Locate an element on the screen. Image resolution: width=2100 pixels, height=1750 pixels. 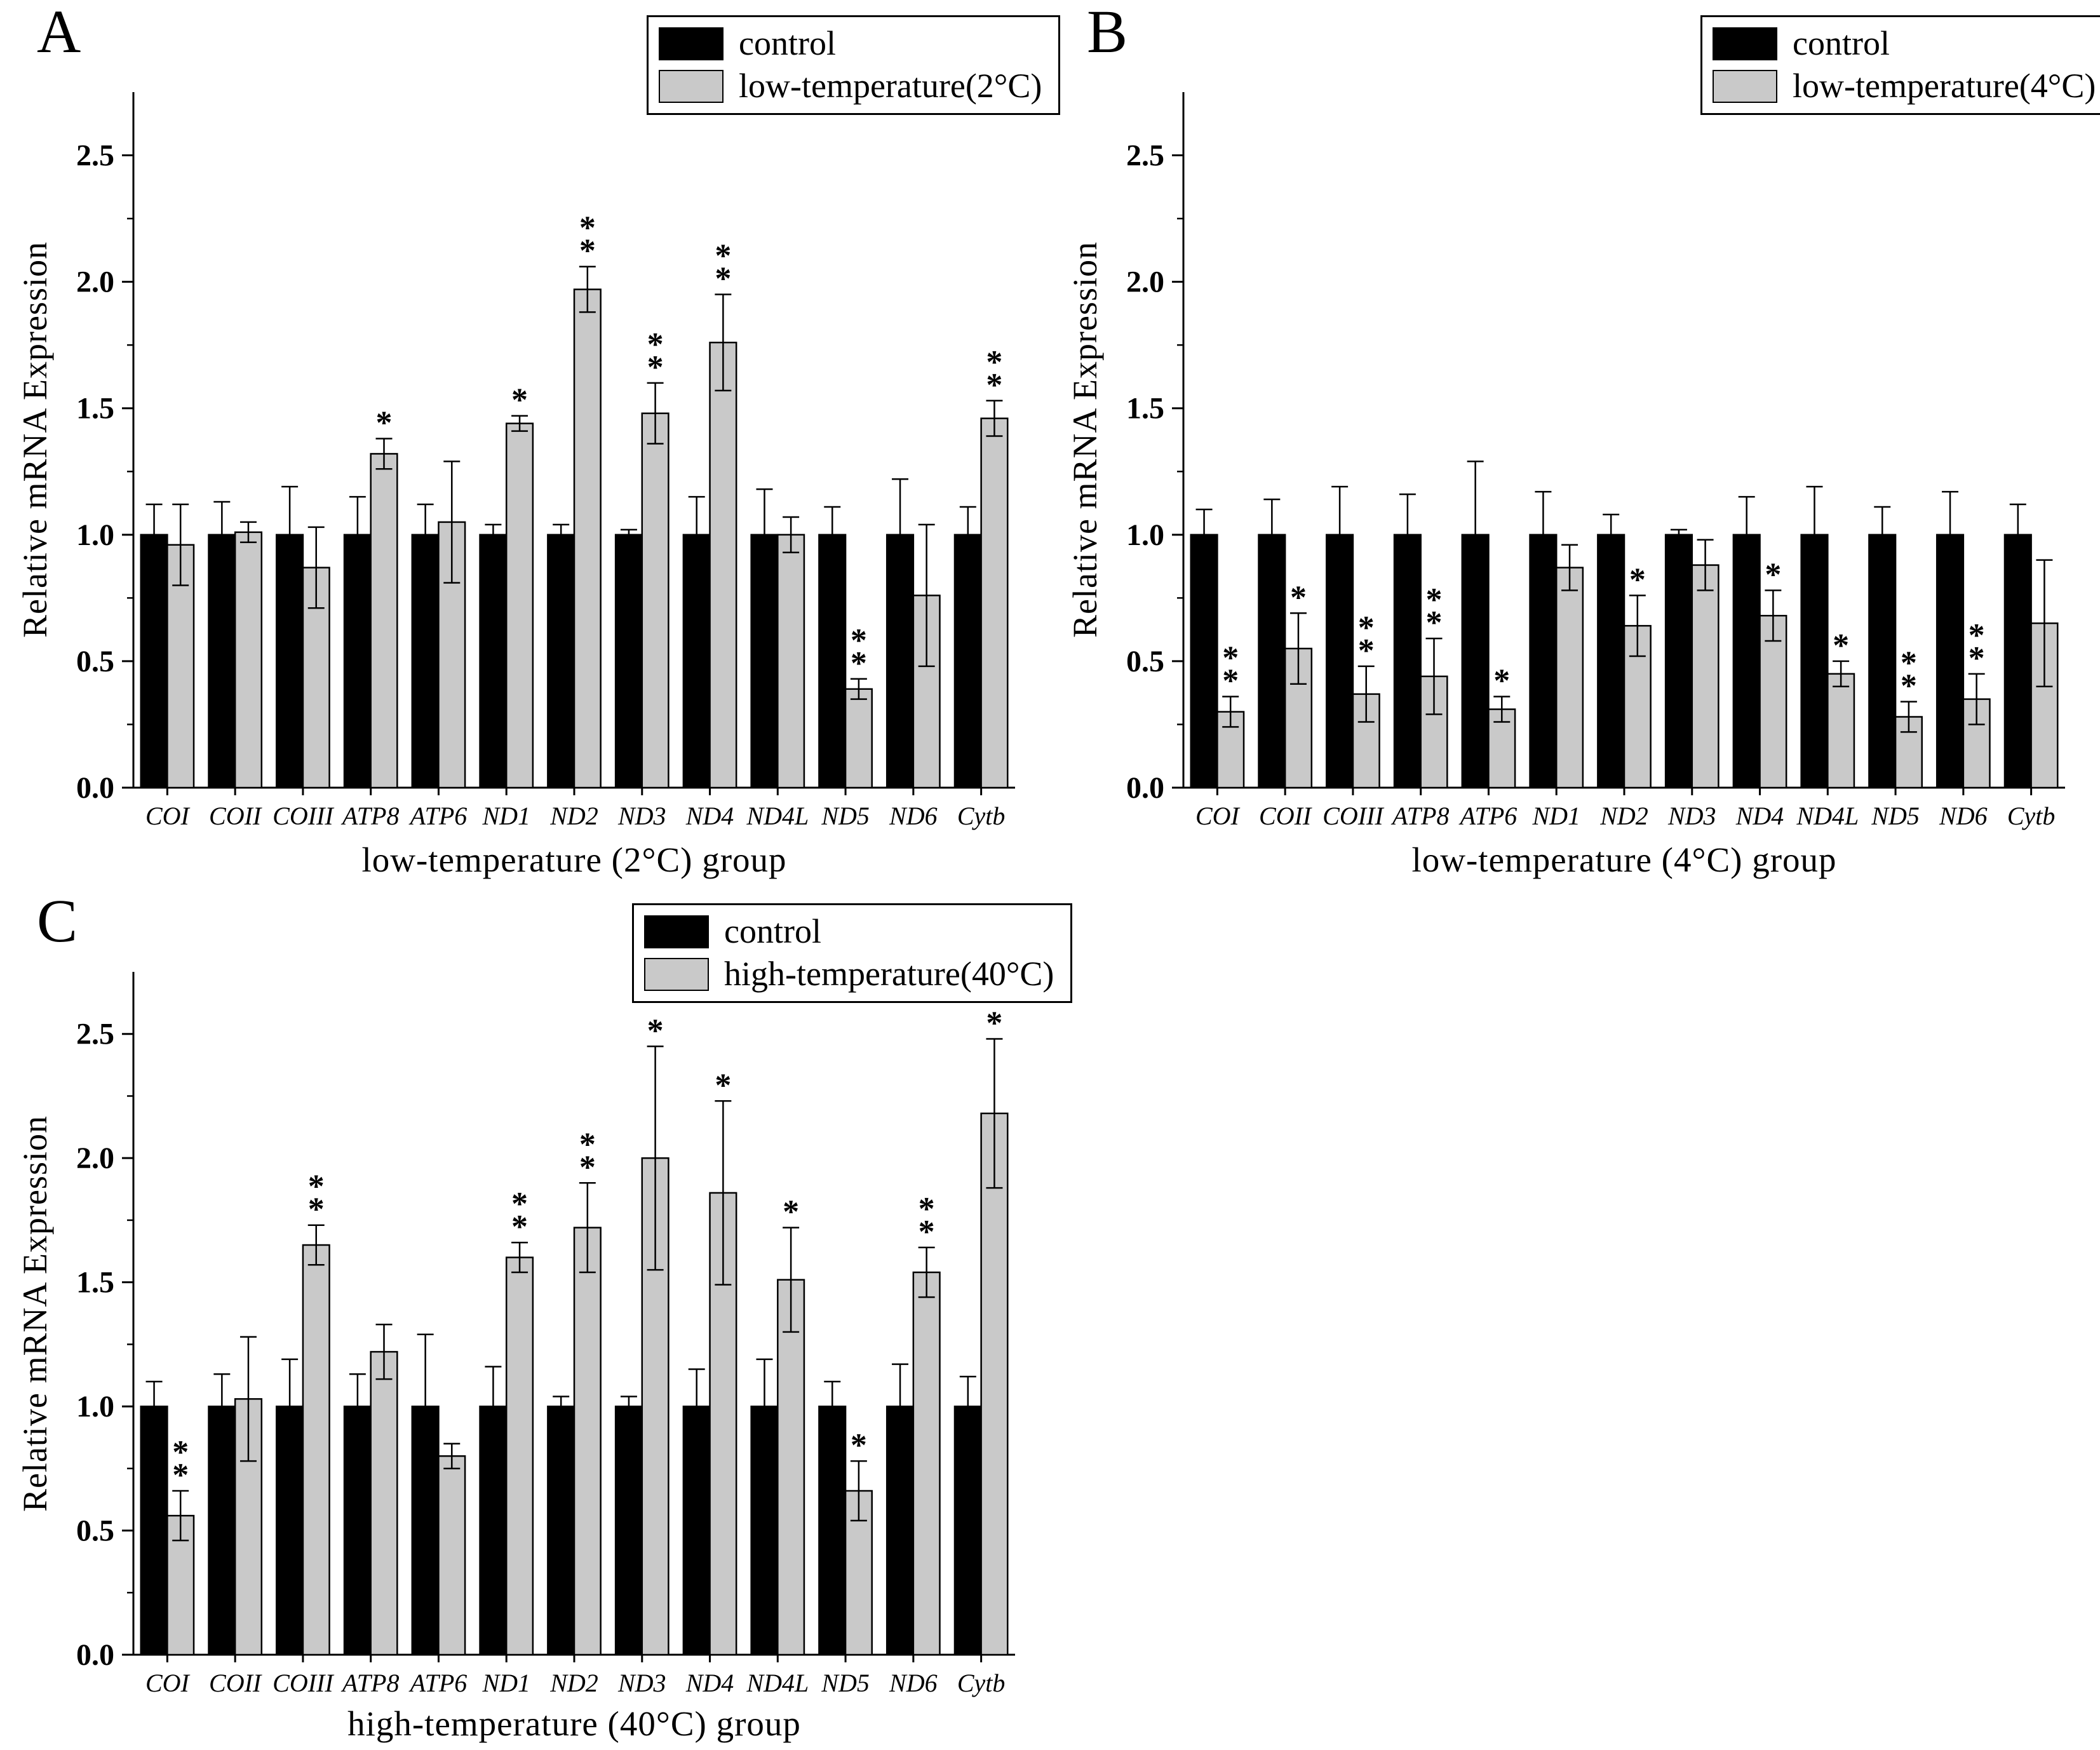
x-axis-title: low-temperature (4°C) group is located at coordinates (1624, 859).